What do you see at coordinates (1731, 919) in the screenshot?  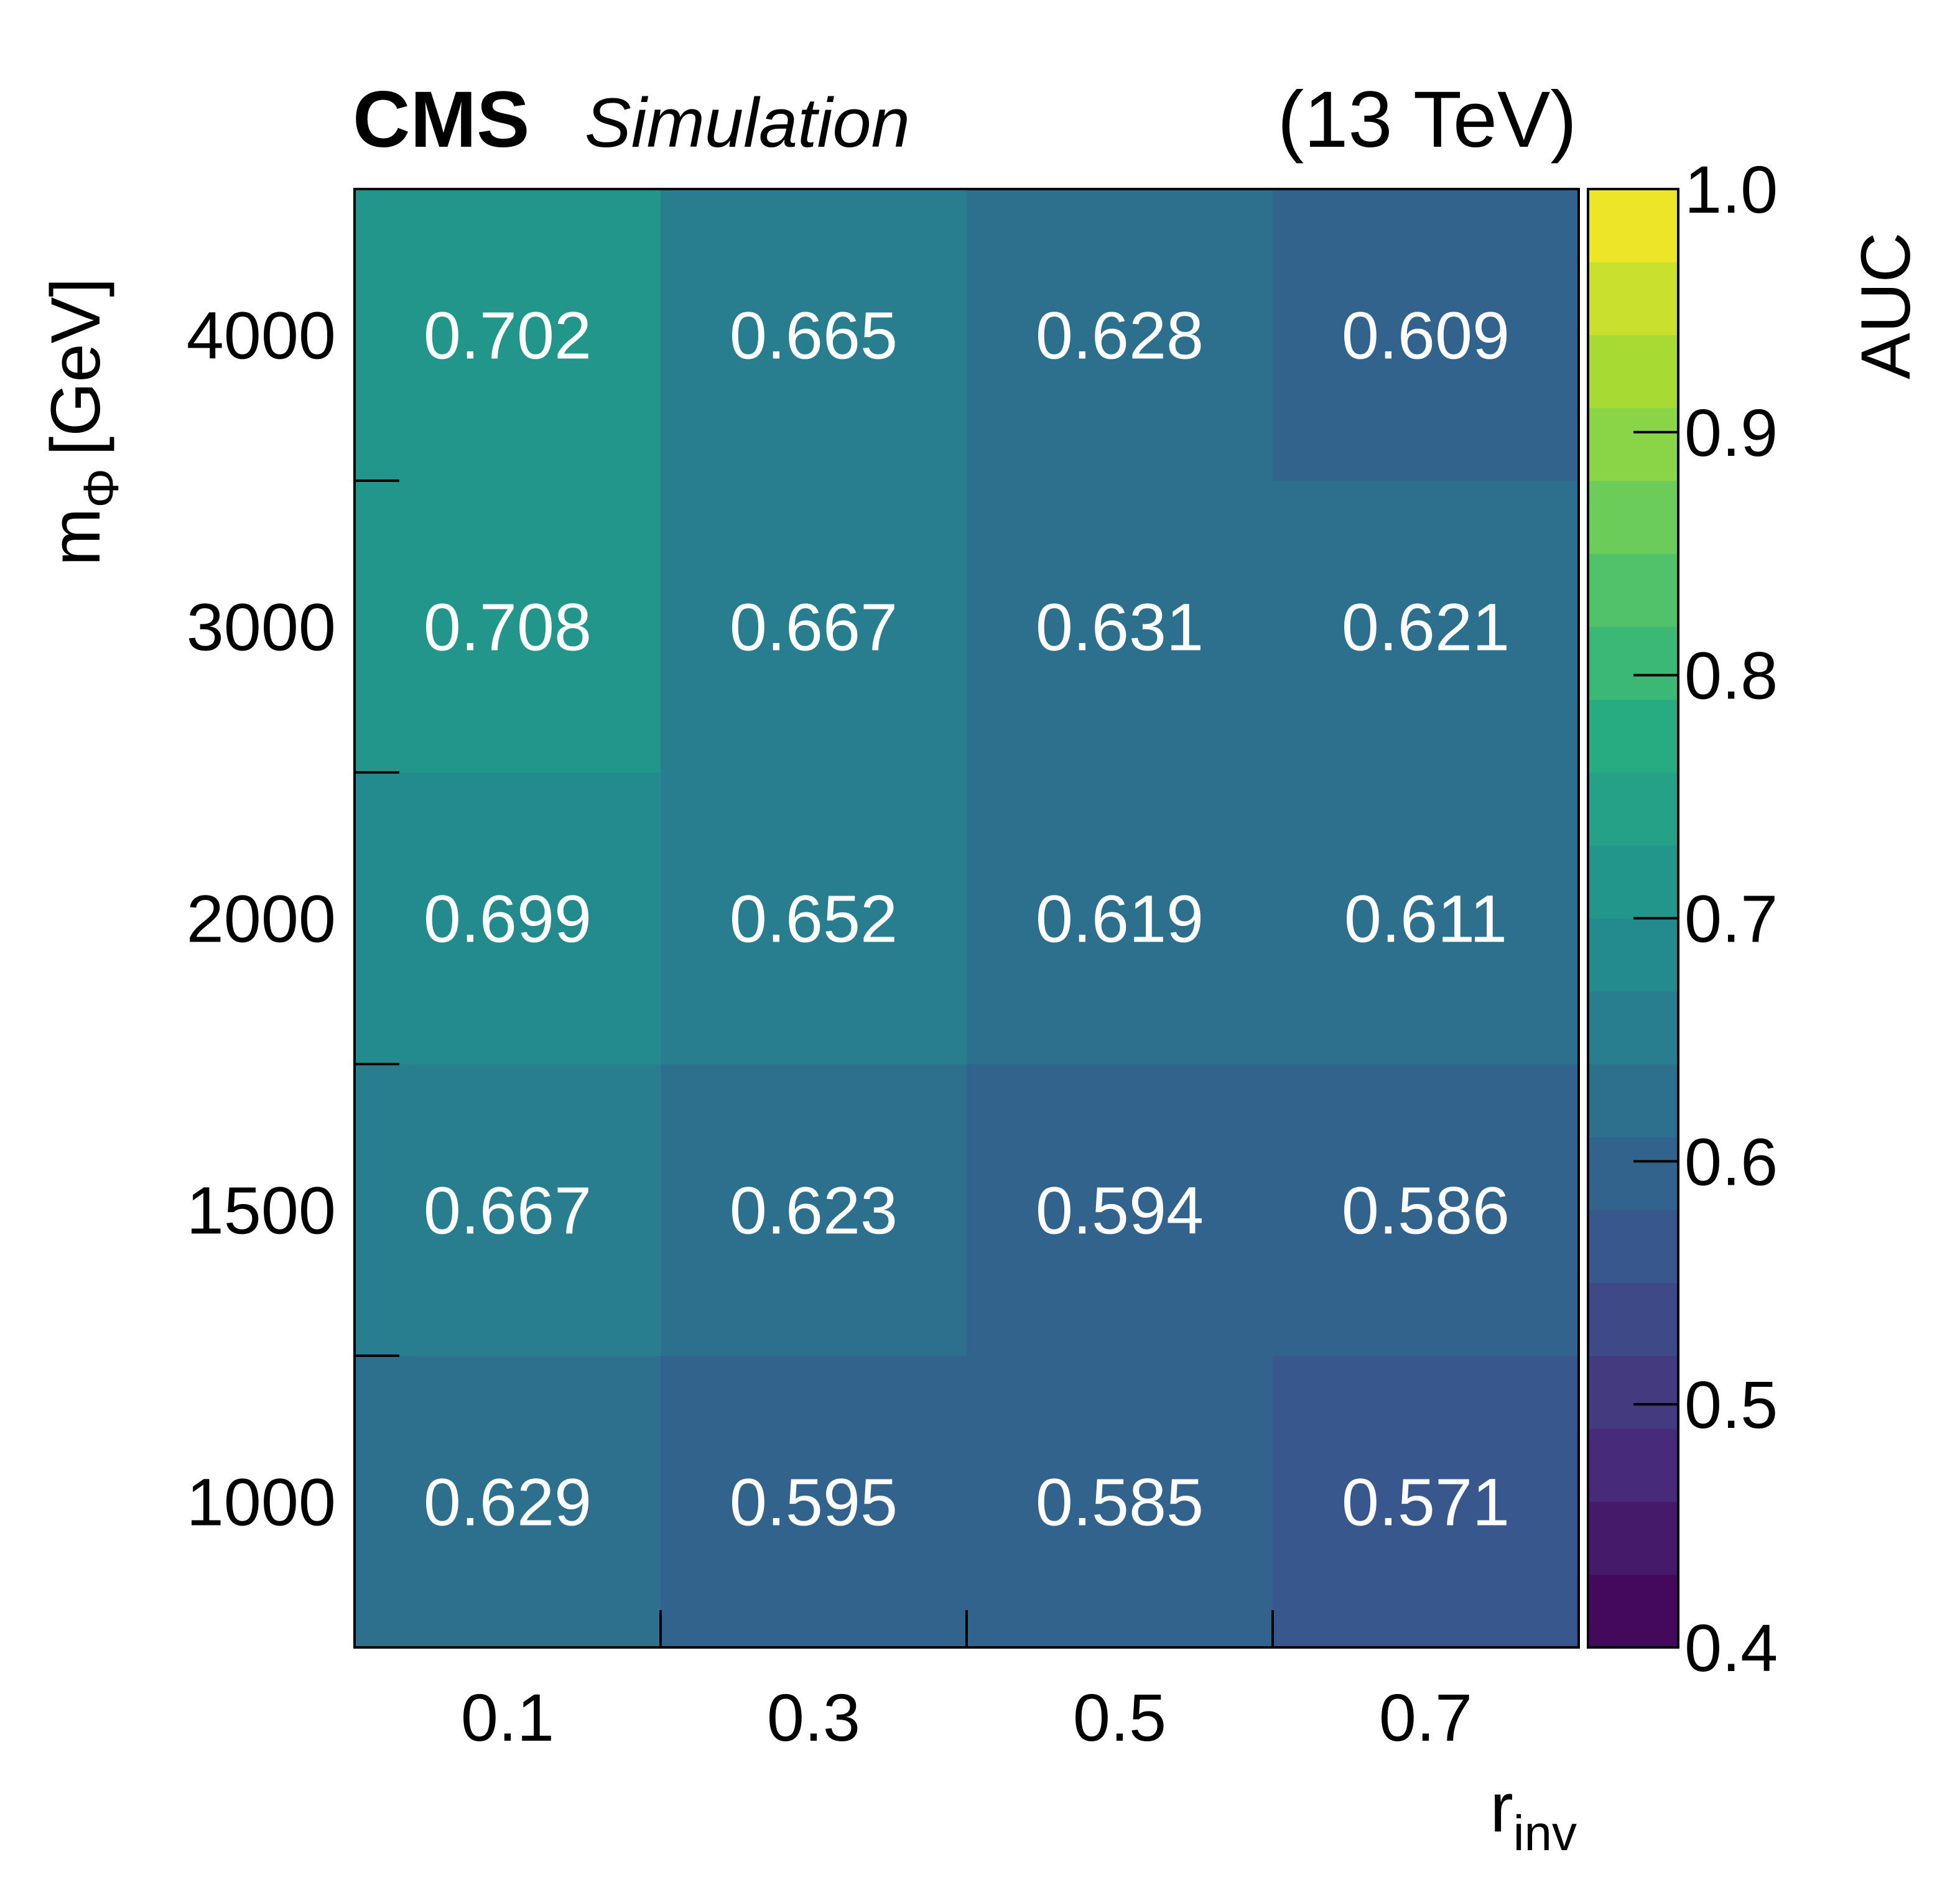 I see `color-scale-tick-label: 0.7` at bounding box center [1731, 919].